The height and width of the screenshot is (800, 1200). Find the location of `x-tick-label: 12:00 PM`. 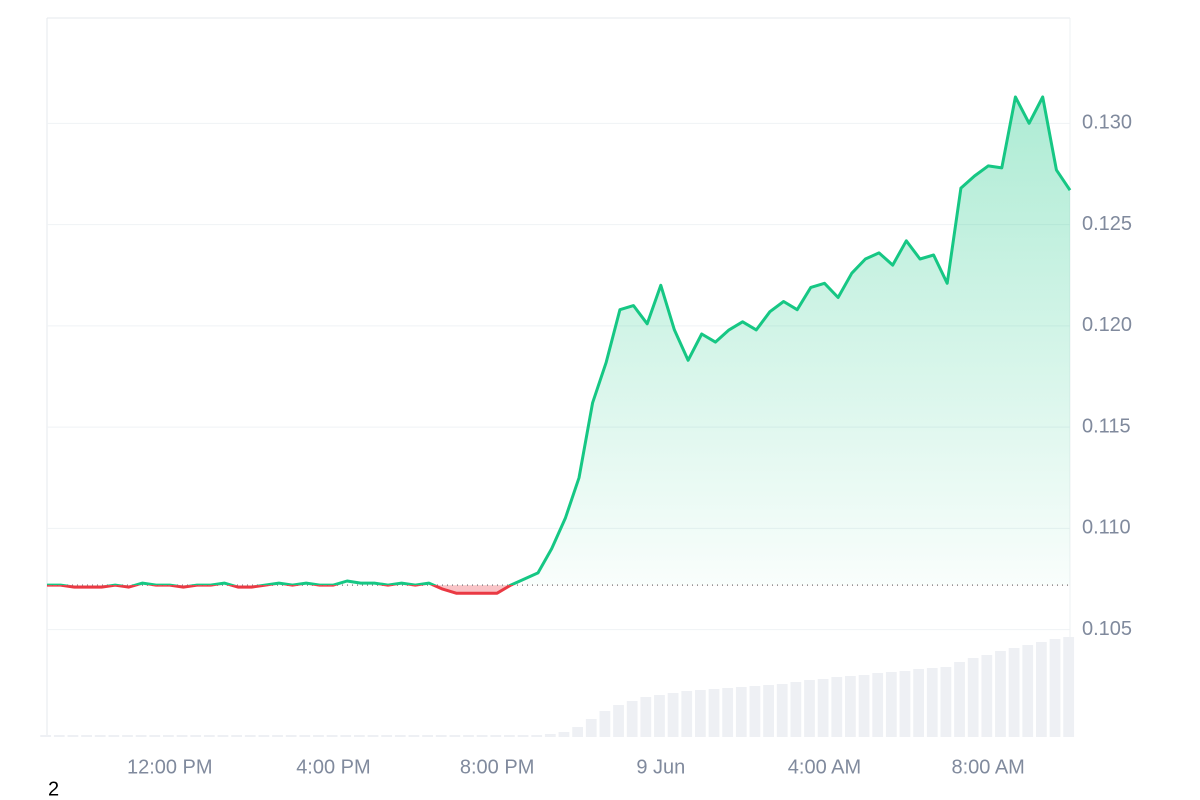

x-tick-label: 12:00 PM is located at coordinates (170, 767).